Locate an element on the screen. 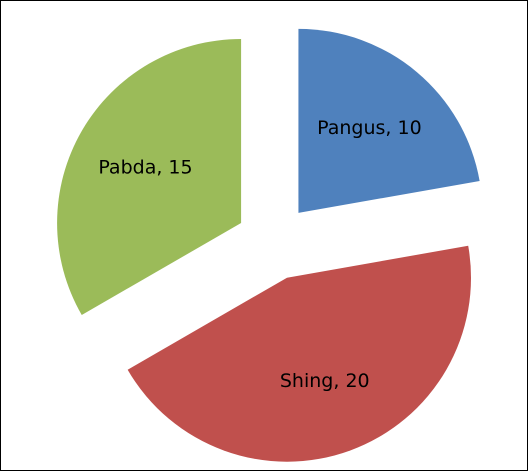 This screenshot has width=528, height=471. data-label: Shing, 20 is located at coordinates (325, 381).